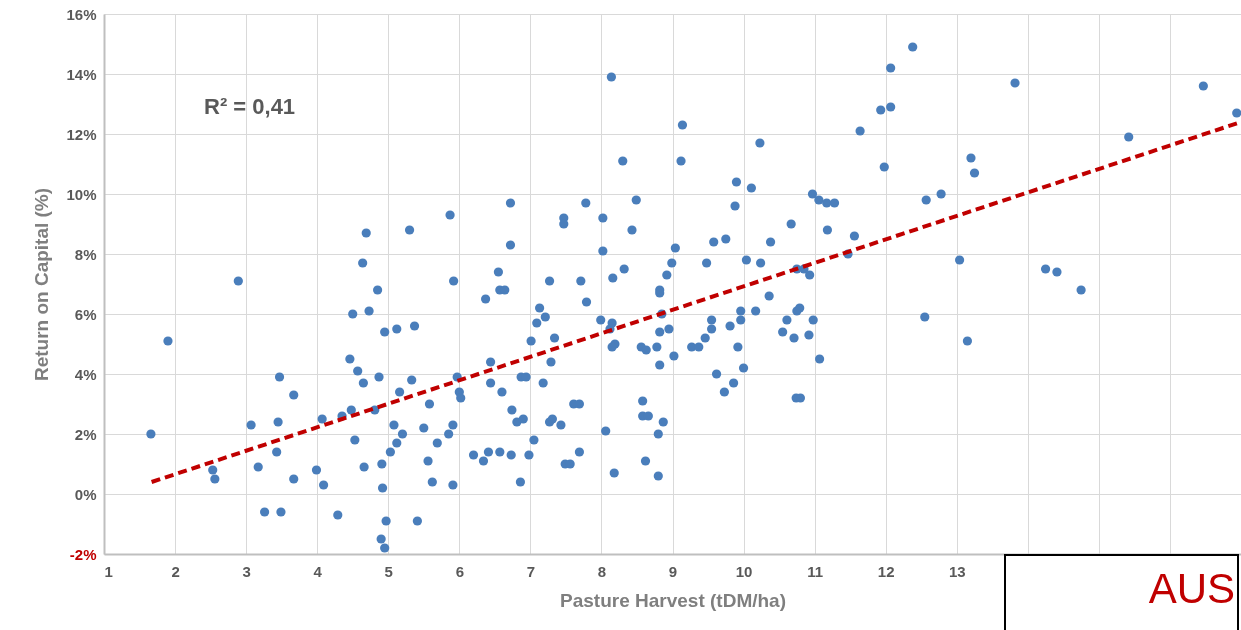 The height and width of the screenshot is (630, 1241). I want to click on y-tick-label: -2%, so click(83, 554).